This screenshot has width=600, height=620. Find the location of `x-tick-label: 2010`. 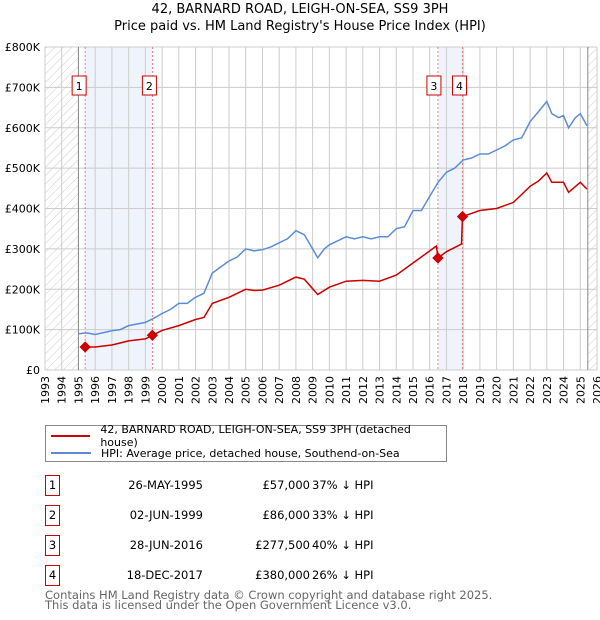

x-tick-label: 2010 is located at coordinates (329, 390).